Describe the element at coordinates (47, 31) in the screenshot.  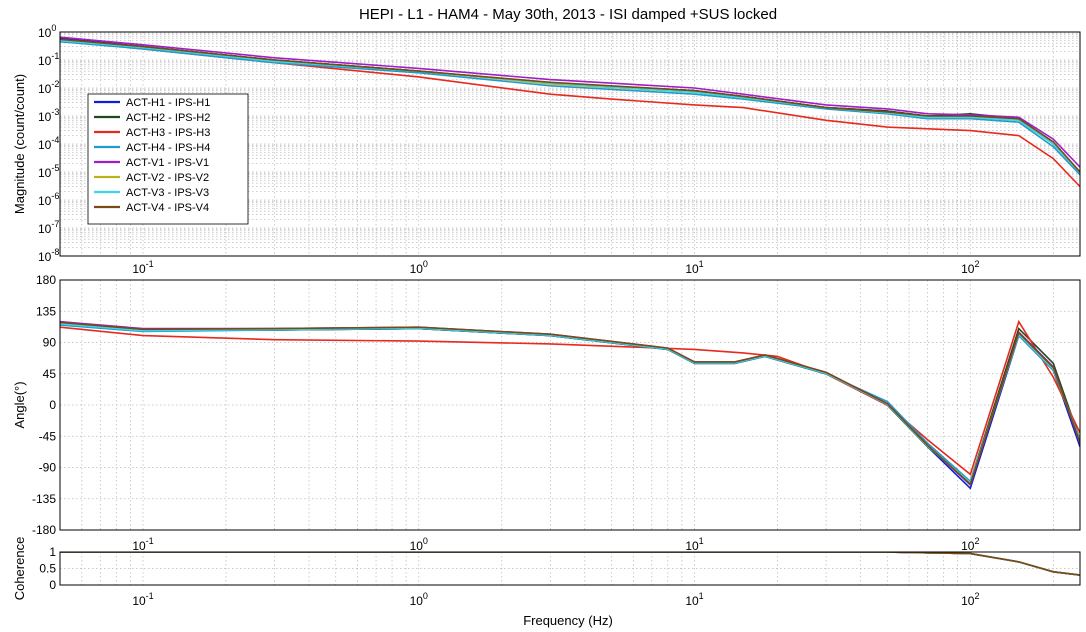
I see `y-tick-label: 100` at that location.